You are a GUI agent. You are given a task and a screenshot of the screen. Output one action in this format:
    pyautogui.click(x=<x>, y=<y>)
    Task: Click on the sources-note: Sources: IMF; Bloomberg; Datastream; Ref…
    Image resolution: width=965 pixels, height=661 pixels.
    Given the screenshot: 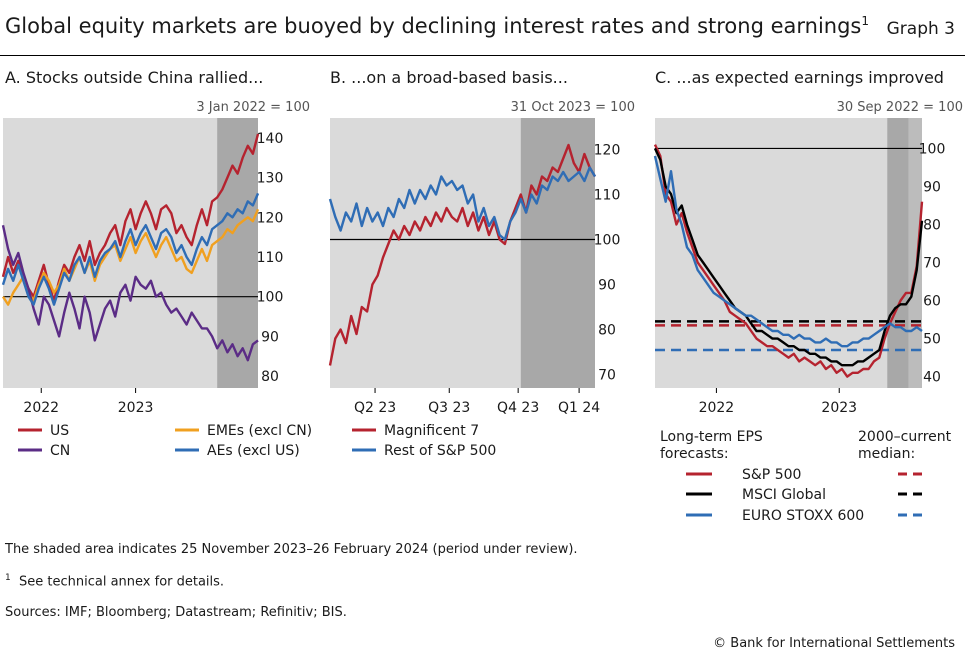 What is the action you would take?
    pyautogui.click(x=176, y=612)
    